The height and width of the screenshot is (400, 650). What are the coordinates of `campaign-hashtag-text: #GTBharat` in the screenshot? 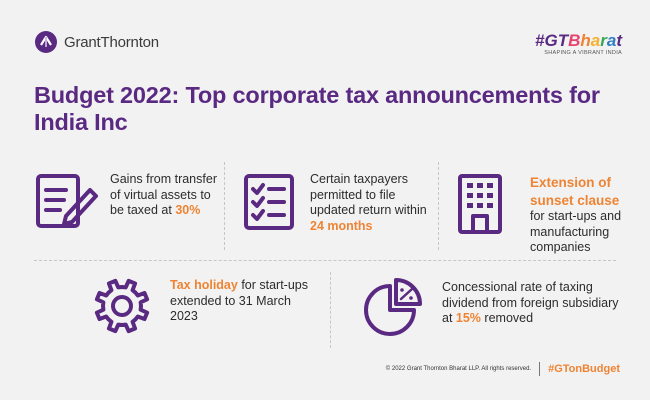 It's located at (578, 40).